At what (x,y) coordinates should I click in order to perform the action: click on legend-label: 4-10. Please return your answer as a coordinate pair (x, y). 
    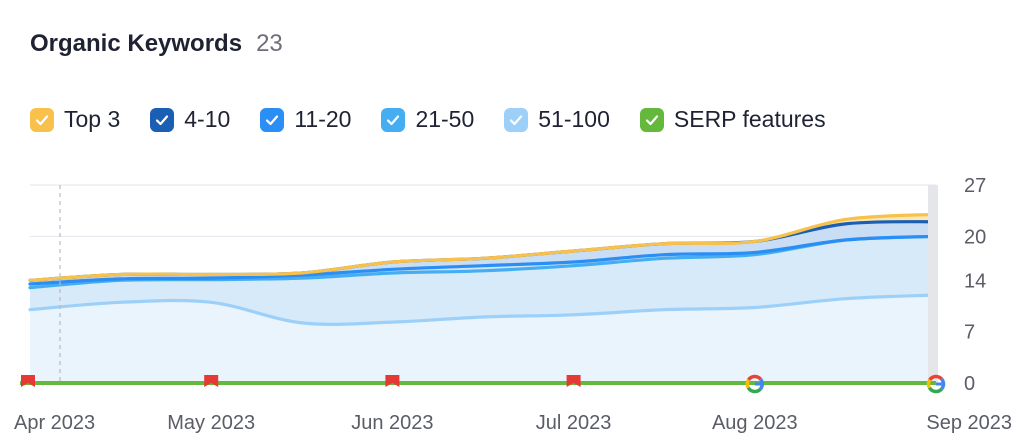
    Looking at the image, I should click on (207, 119).